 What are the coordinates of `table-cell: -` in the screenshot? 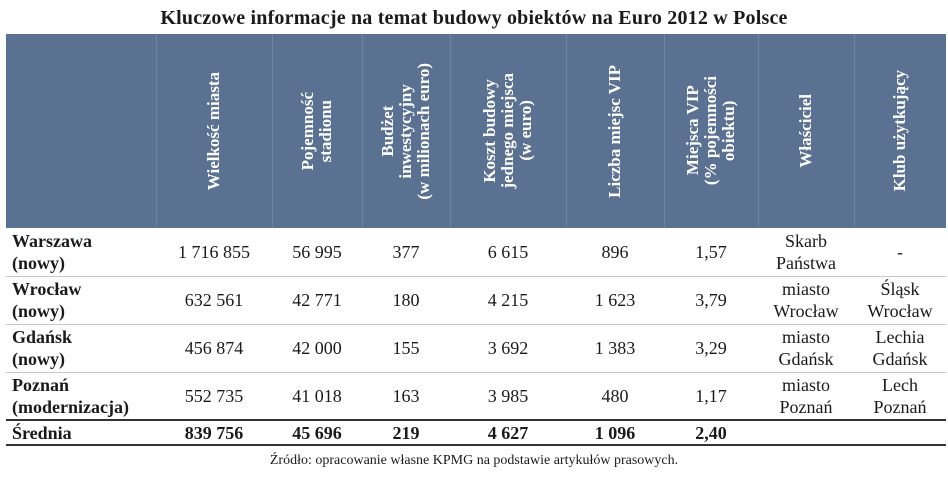 It's located at (900, 252).